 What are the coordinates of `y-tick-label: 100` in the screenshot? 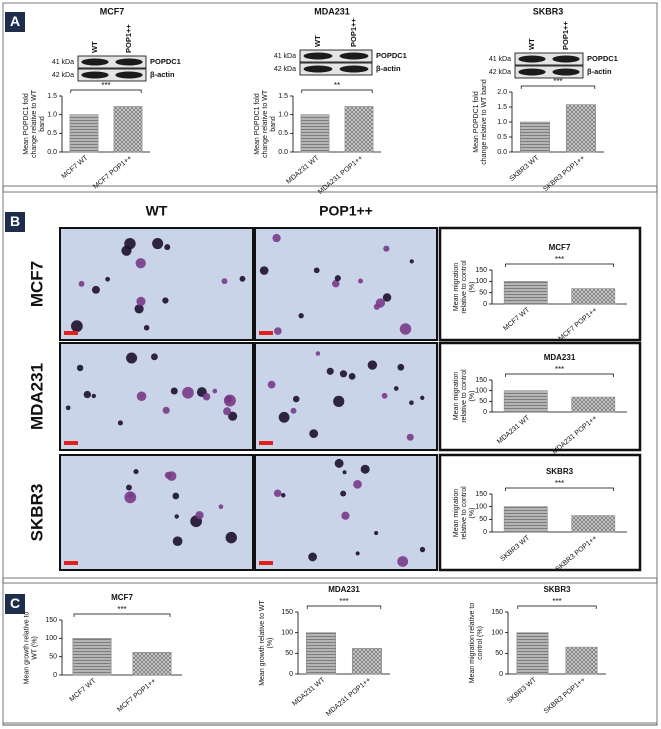 It's located at (497, 633).